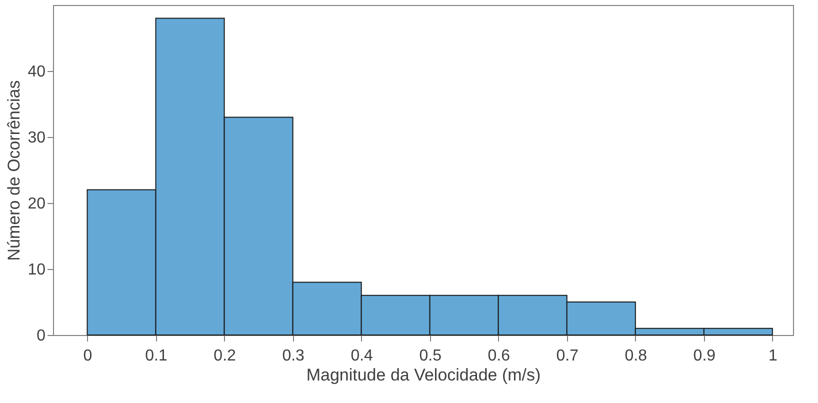  Describe the element at coordinates (567, 356) in the screenshot. I see `x-tick-label: 0.7` at that location.